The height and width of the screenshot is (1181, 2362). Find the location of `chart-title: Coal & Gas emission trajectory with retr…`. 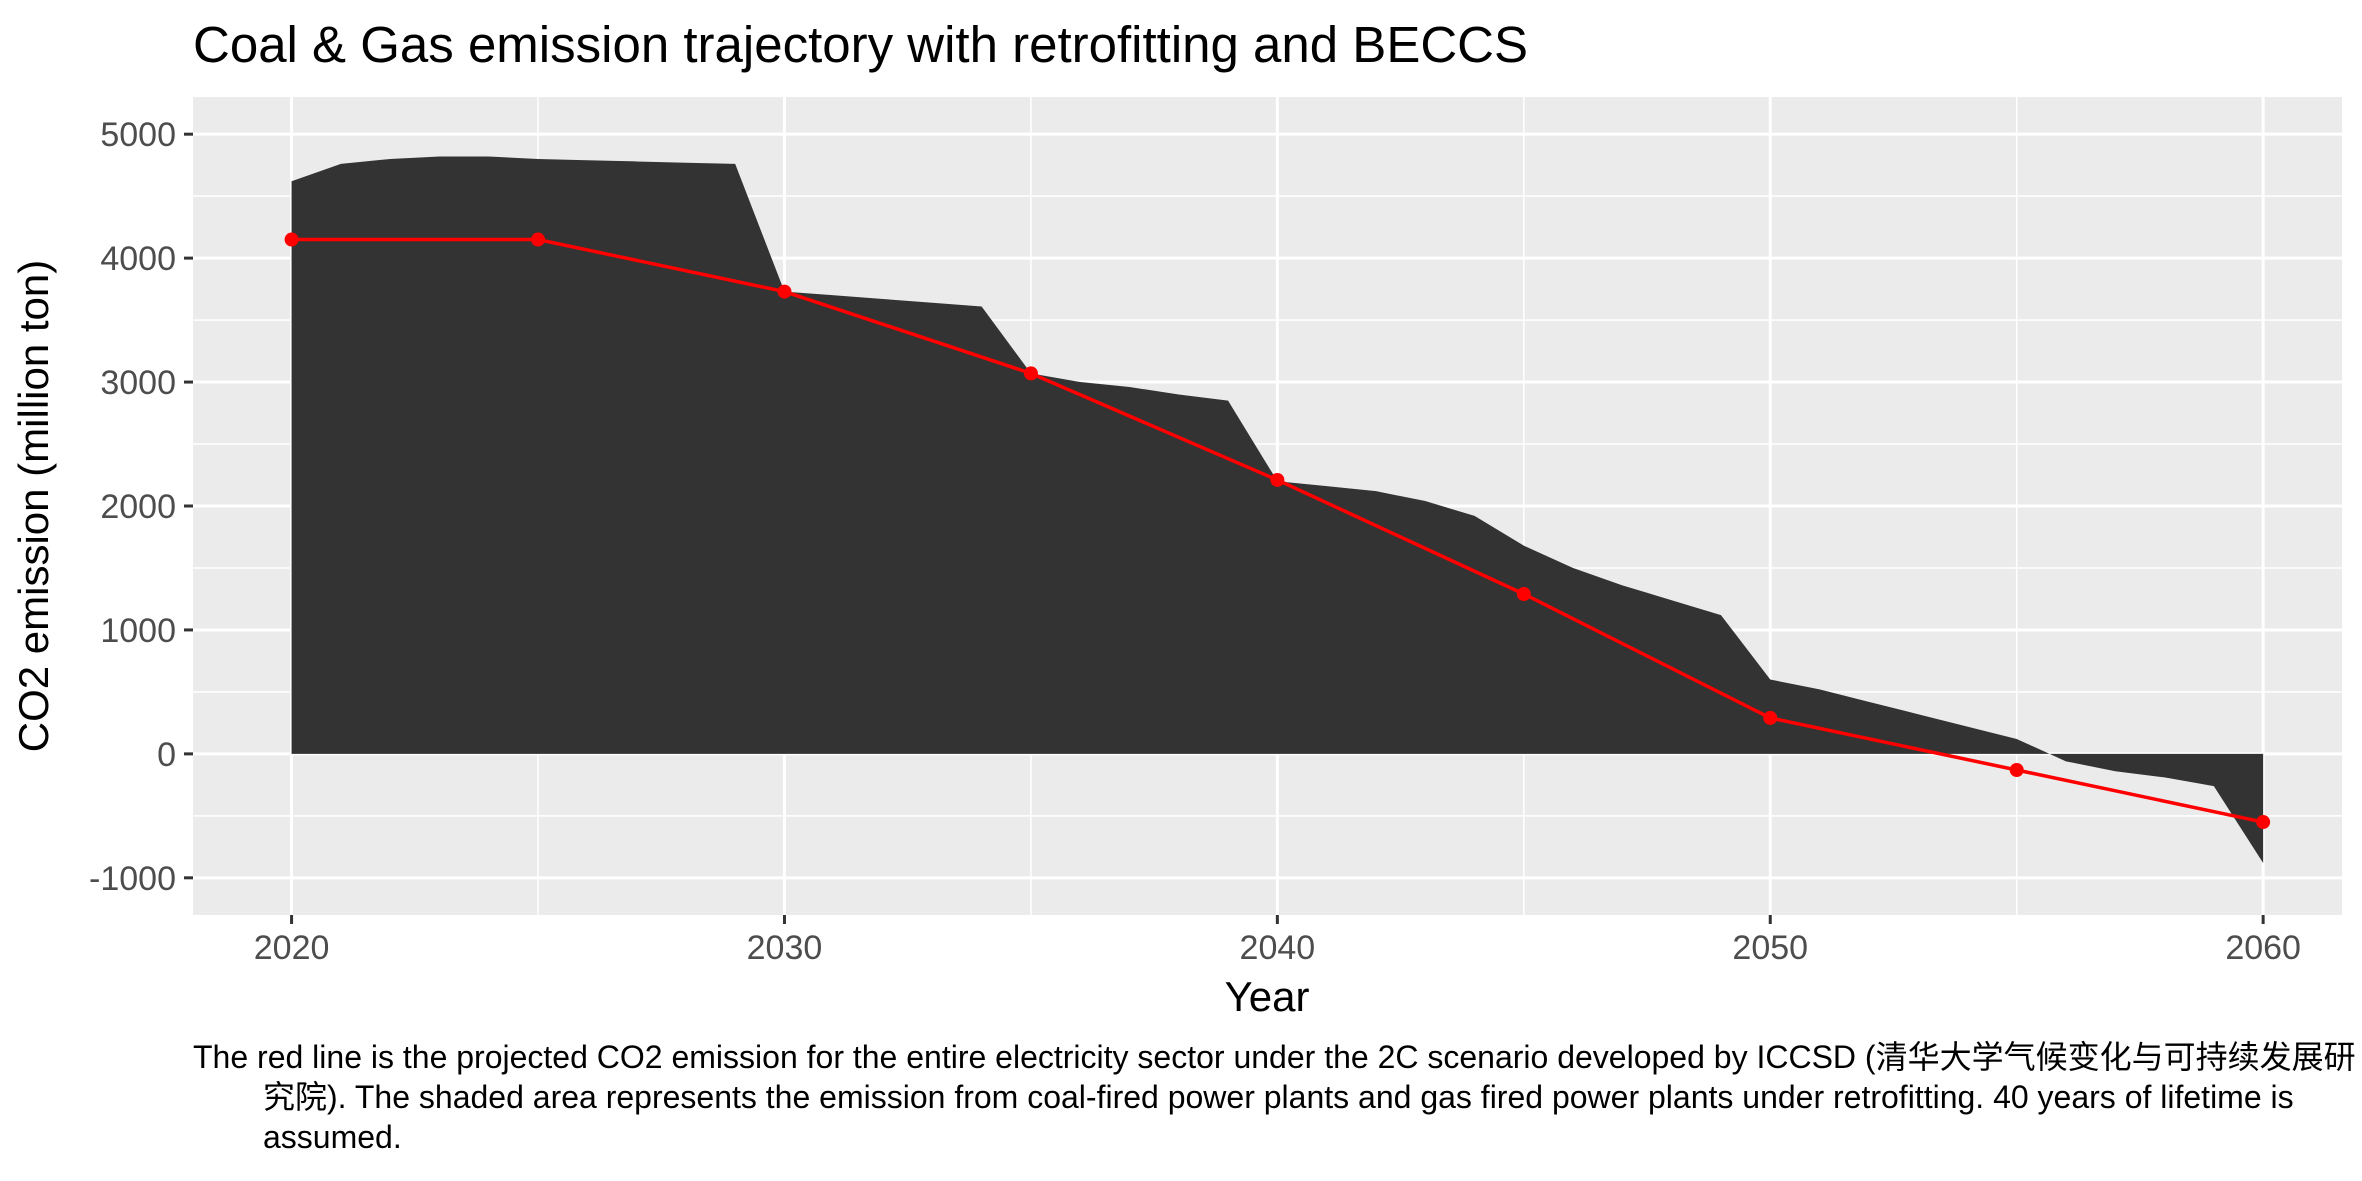

chart-title: Coal & Gas emission trajectory with retr… is located at coordinates (860, 44).